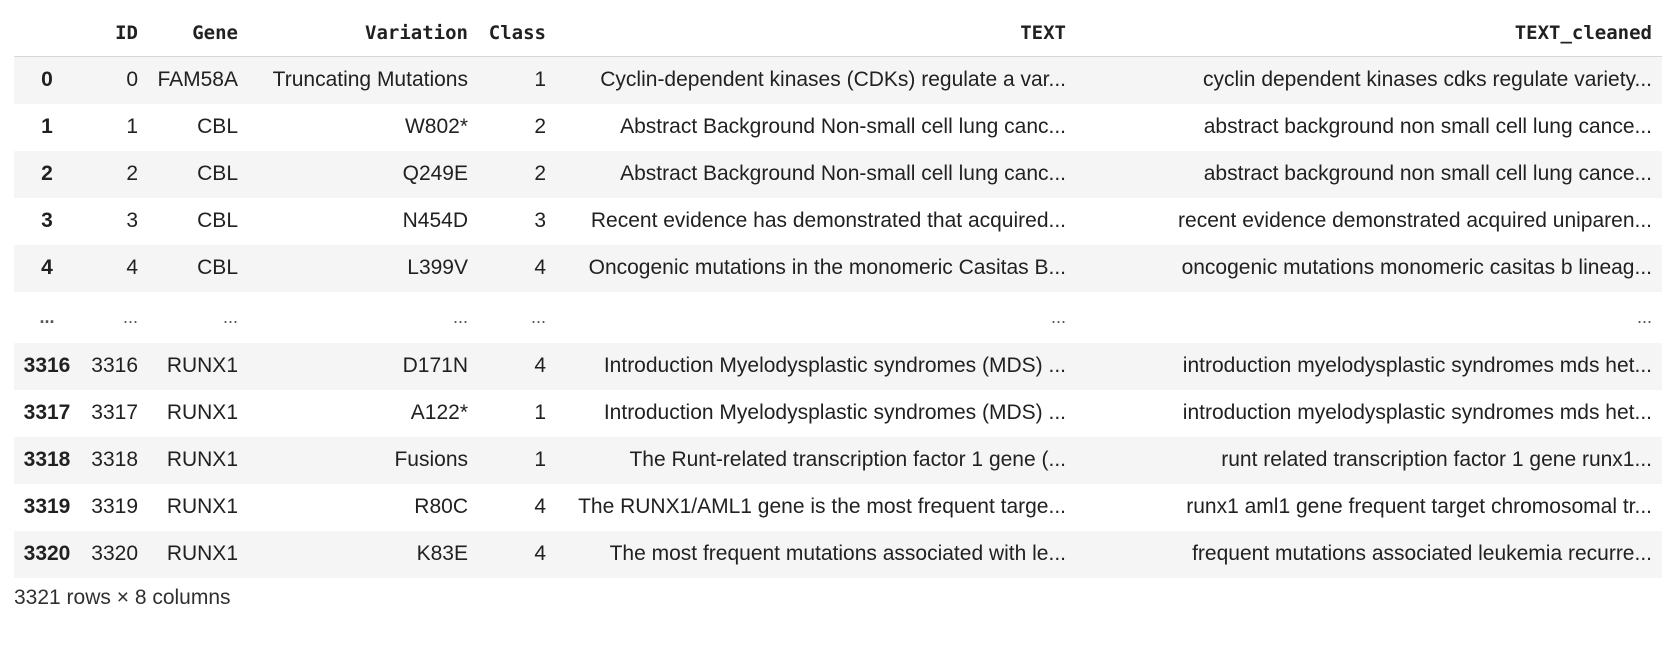  Describe the element at coordinates (47, 267) in the screenshot. I see `row-index: 4` at that location.